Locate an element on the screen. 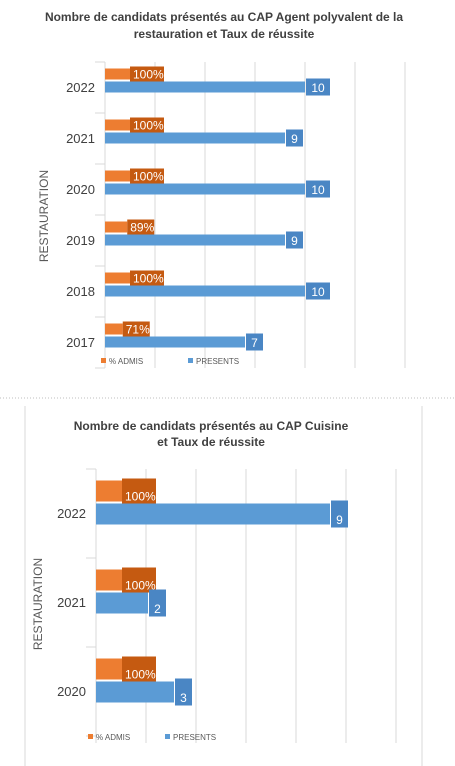 Image resolution: width=455 pixels, height=766 pixels. chart1-legend-admis: % ADMIS is located at coordinates (126, 361).